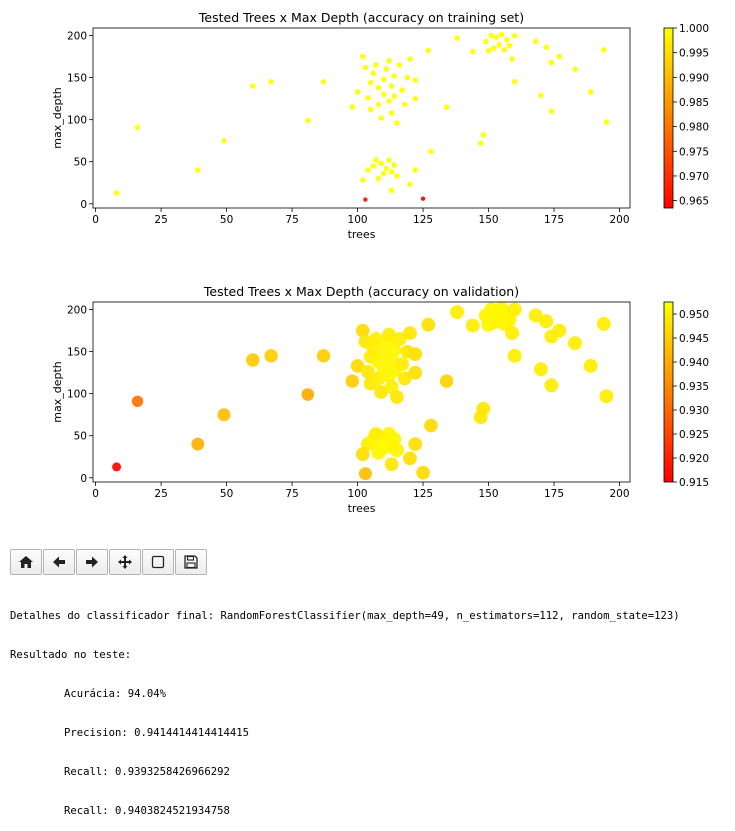  What do you see at coordinates (59, 562) in the screenshot?
I see `back-button` at bounding box center [59, 562].